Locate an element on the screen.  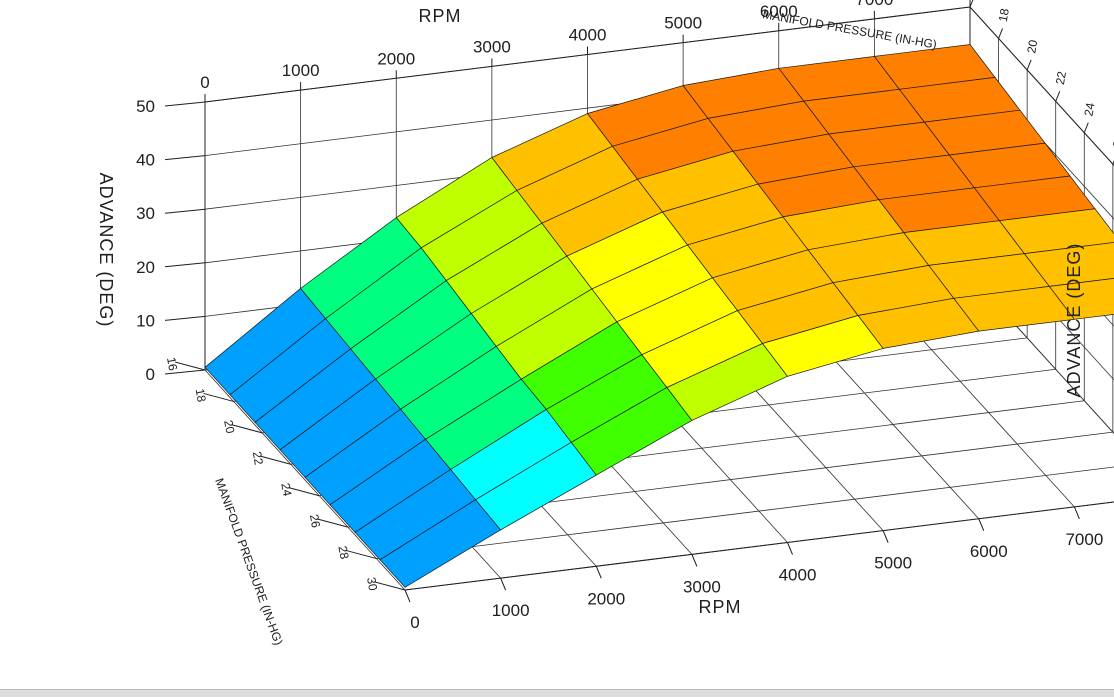
right-advance-axis-title: ADVANCE (DEG) is located at coordinates (1074, 320).